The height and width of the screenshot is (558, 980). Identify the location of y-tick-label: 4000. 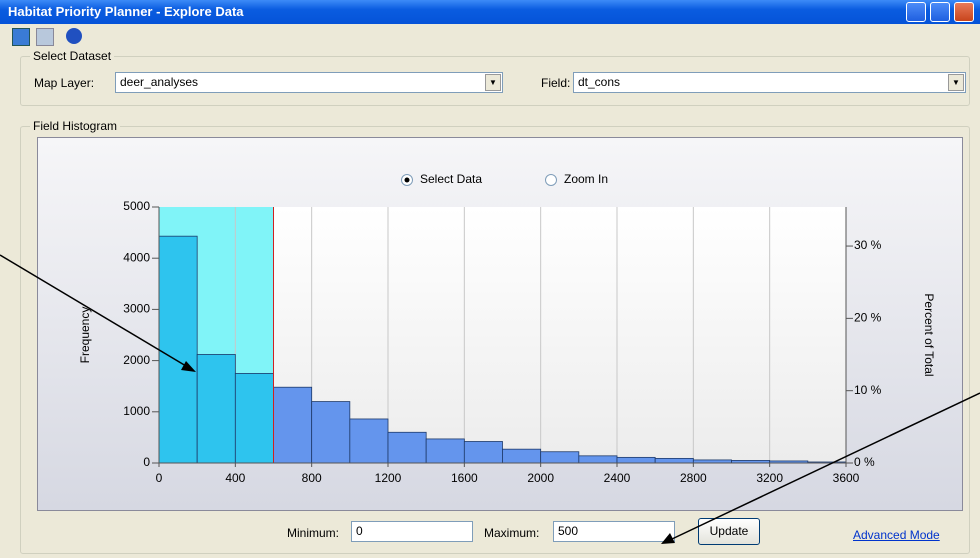
(136, 257).